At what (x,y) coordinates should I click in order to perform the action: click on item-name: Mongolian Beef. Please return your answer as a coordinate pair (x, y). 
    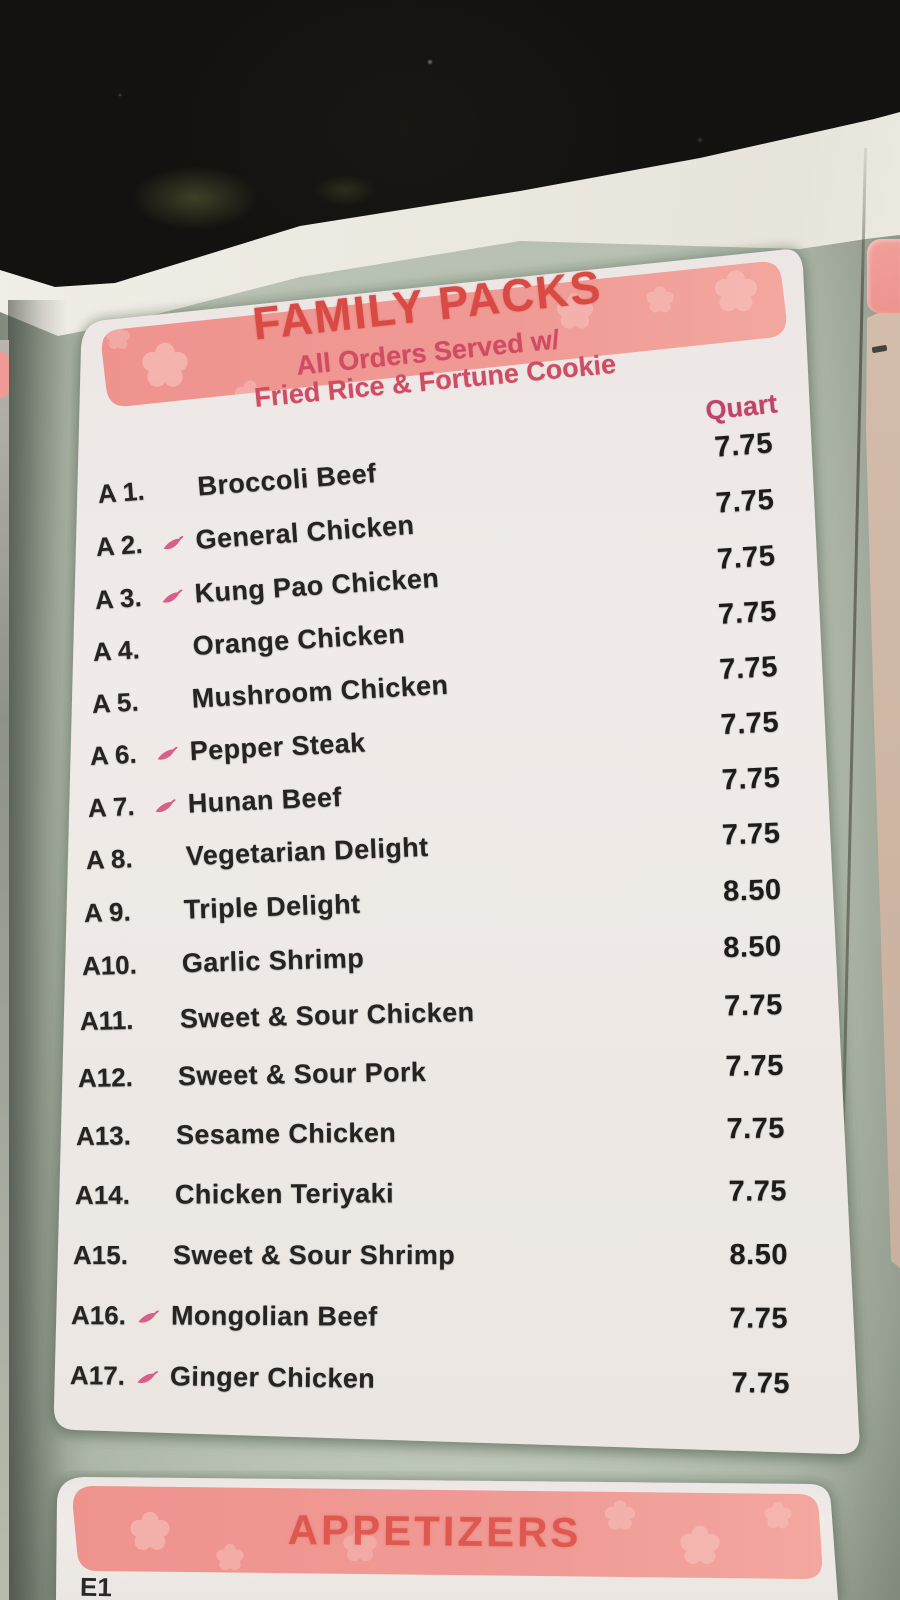
    Looking at the image, I should click on (274, 1316).